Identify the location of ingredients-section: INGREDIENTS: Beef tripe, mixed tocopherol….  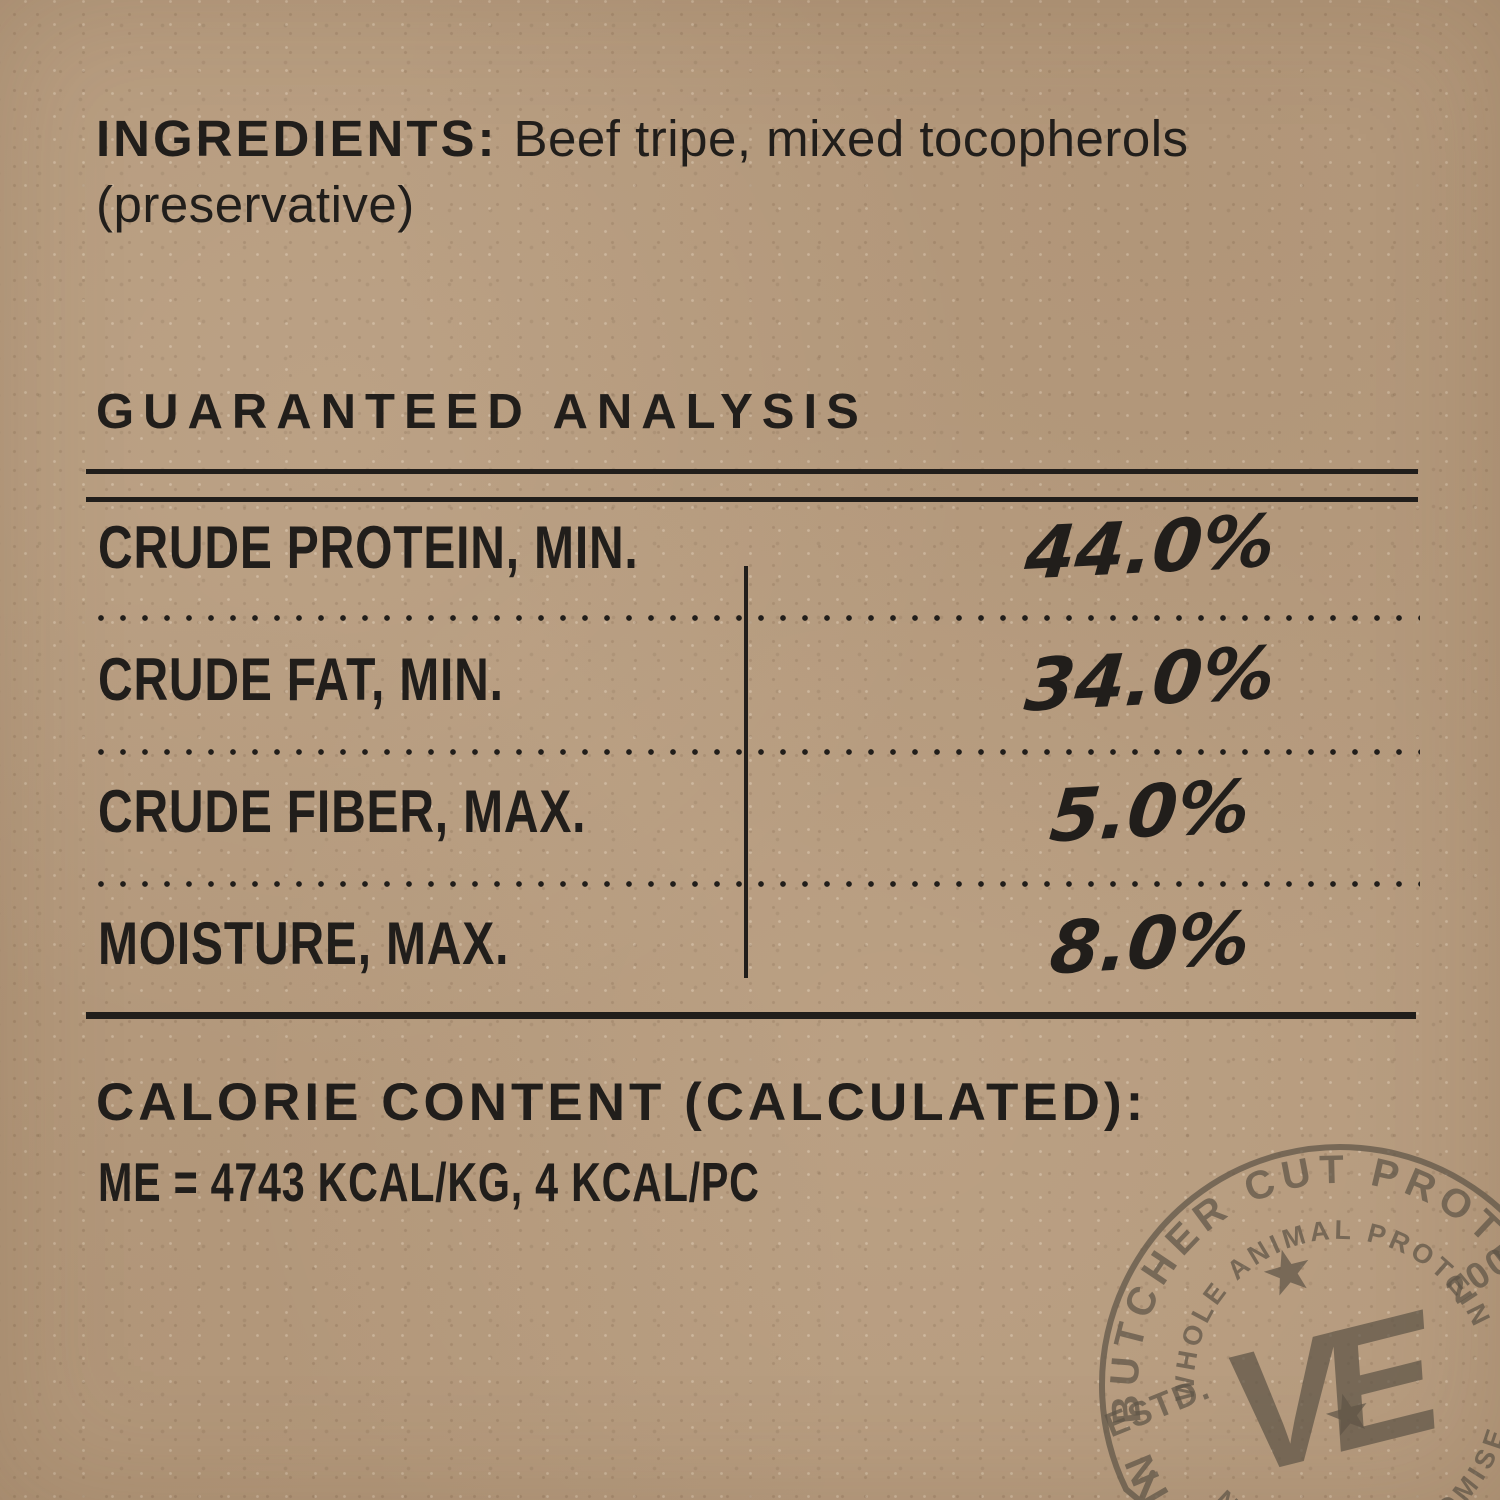
(716, 172).